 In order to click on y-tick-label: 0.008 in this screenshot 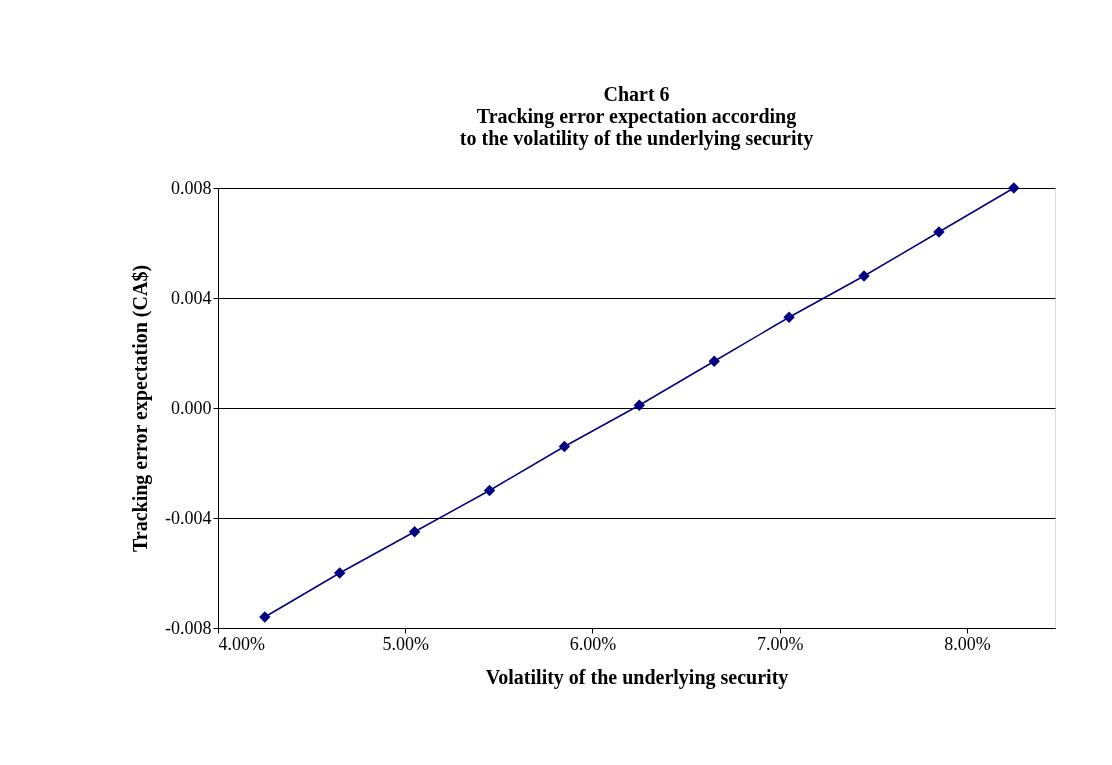, I will do `click(191, 187)`.